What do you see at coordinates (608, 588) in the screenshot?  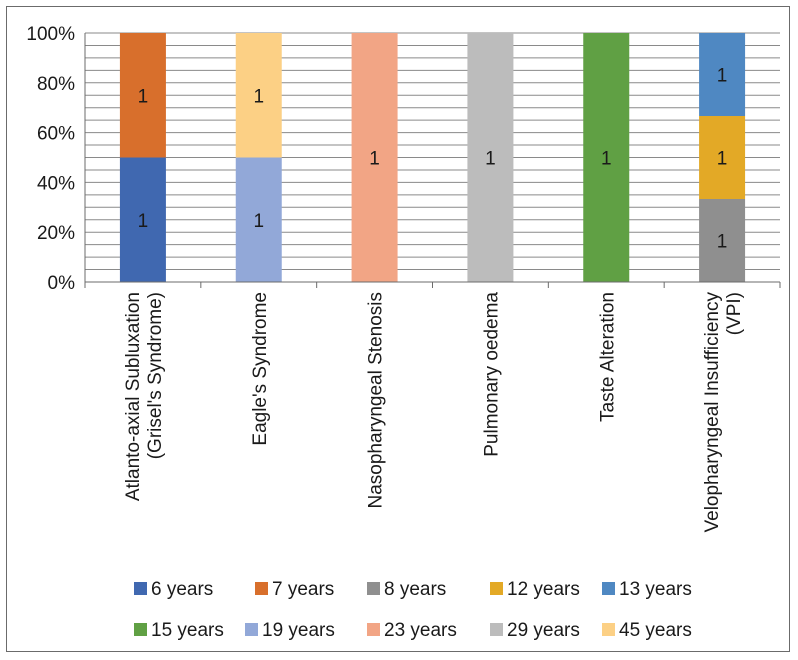 I see `legend-swatch-13-years` at bounding box center [608, 588].